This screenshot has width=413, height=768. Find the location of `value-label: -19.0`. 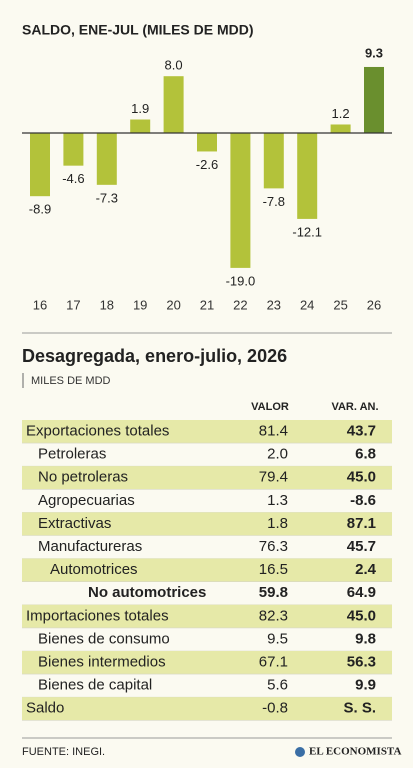

value-label: -19.0 is located at coordinates (241, 280).